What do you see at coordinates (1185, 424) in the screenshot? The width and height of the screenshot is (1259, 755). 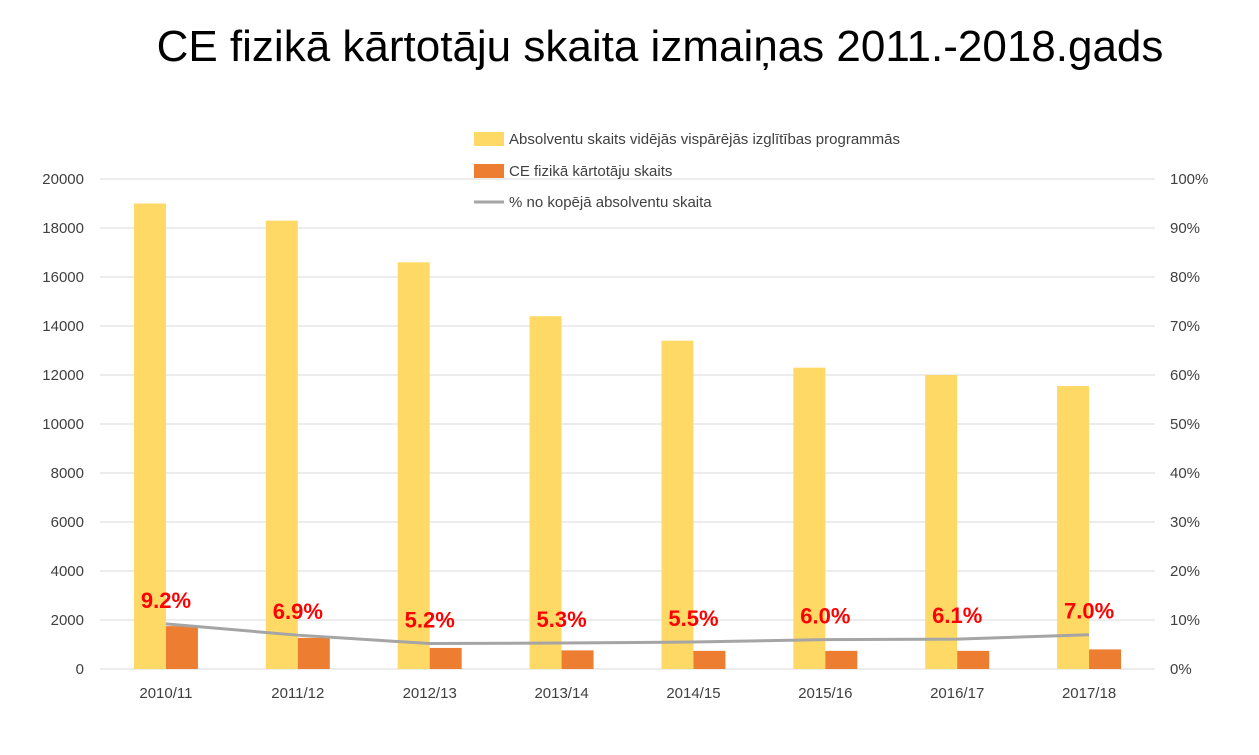 I see `right-tick-label: 50%` at bounding box center [1185, 424].